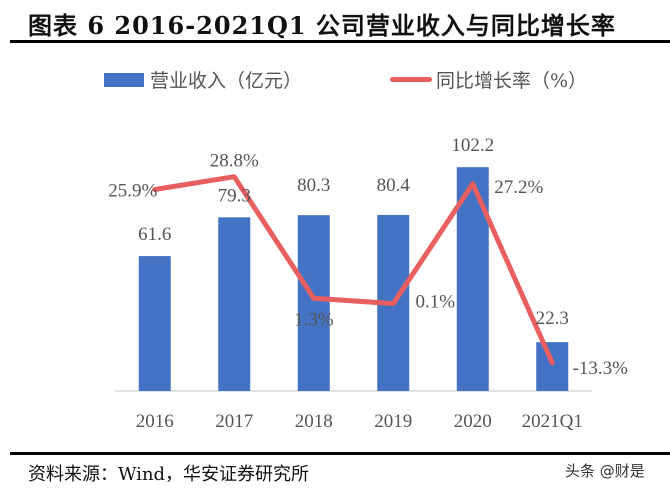 Image resolution: width=670 pixels, height=489 pixels. I want to click on line-data-label: 25.9%, so click(132, 191).